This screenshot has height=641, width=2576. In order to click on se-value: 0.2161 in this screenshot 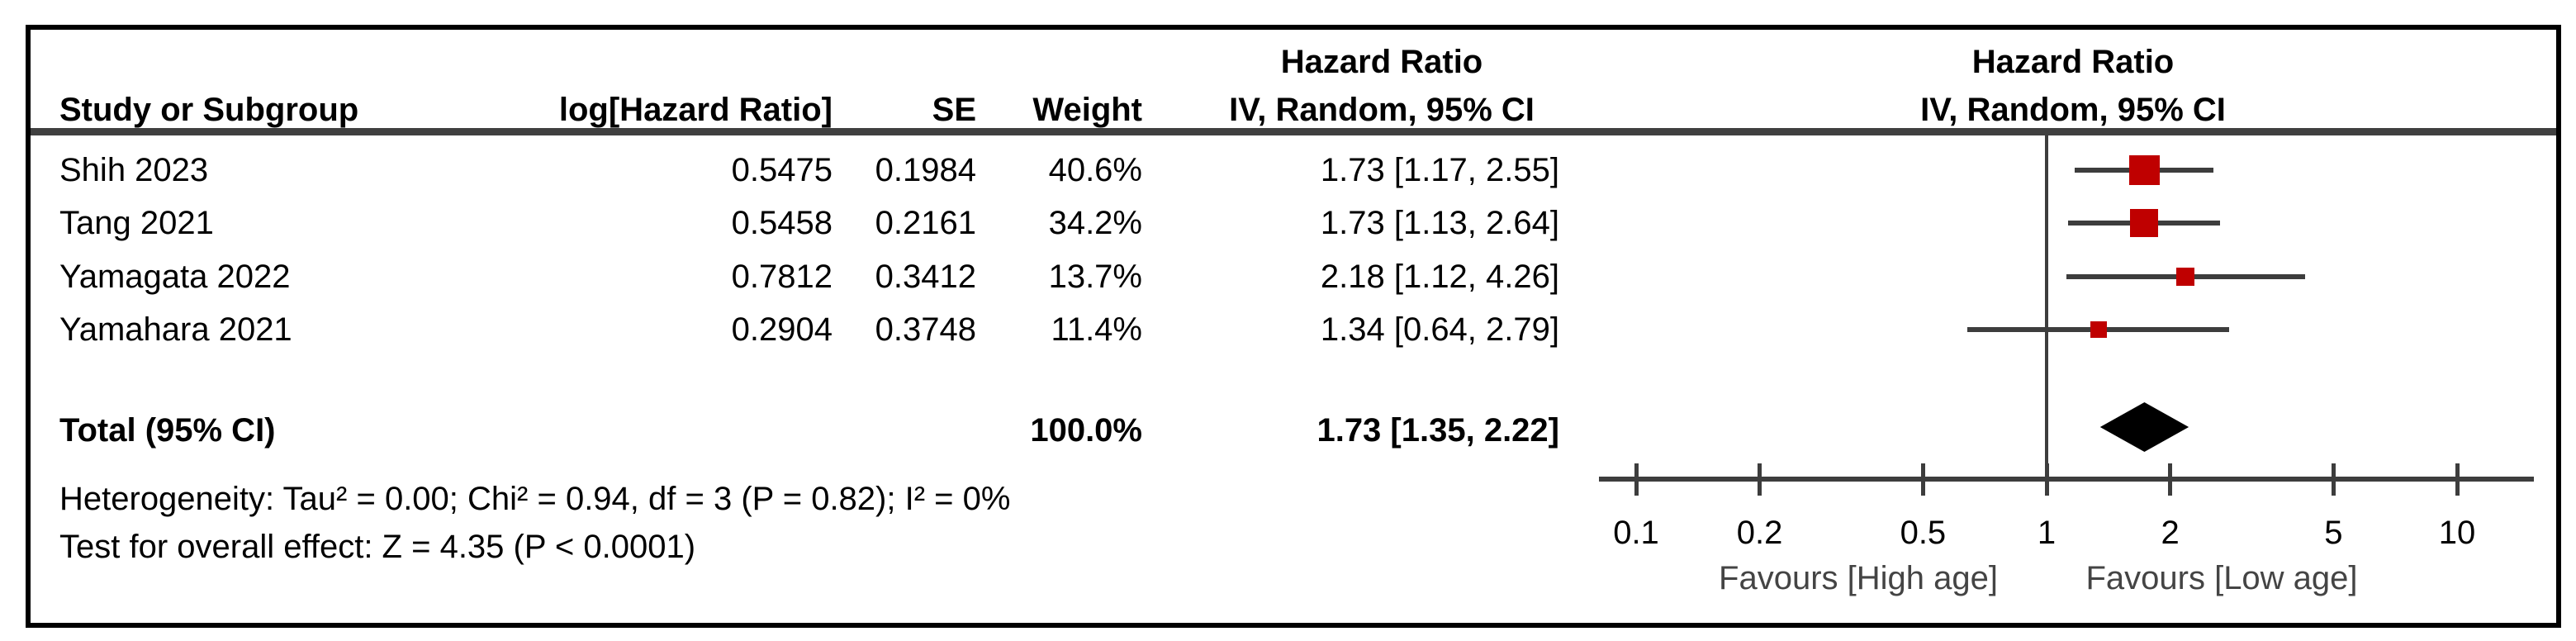, I will do `click(925, 223)`.